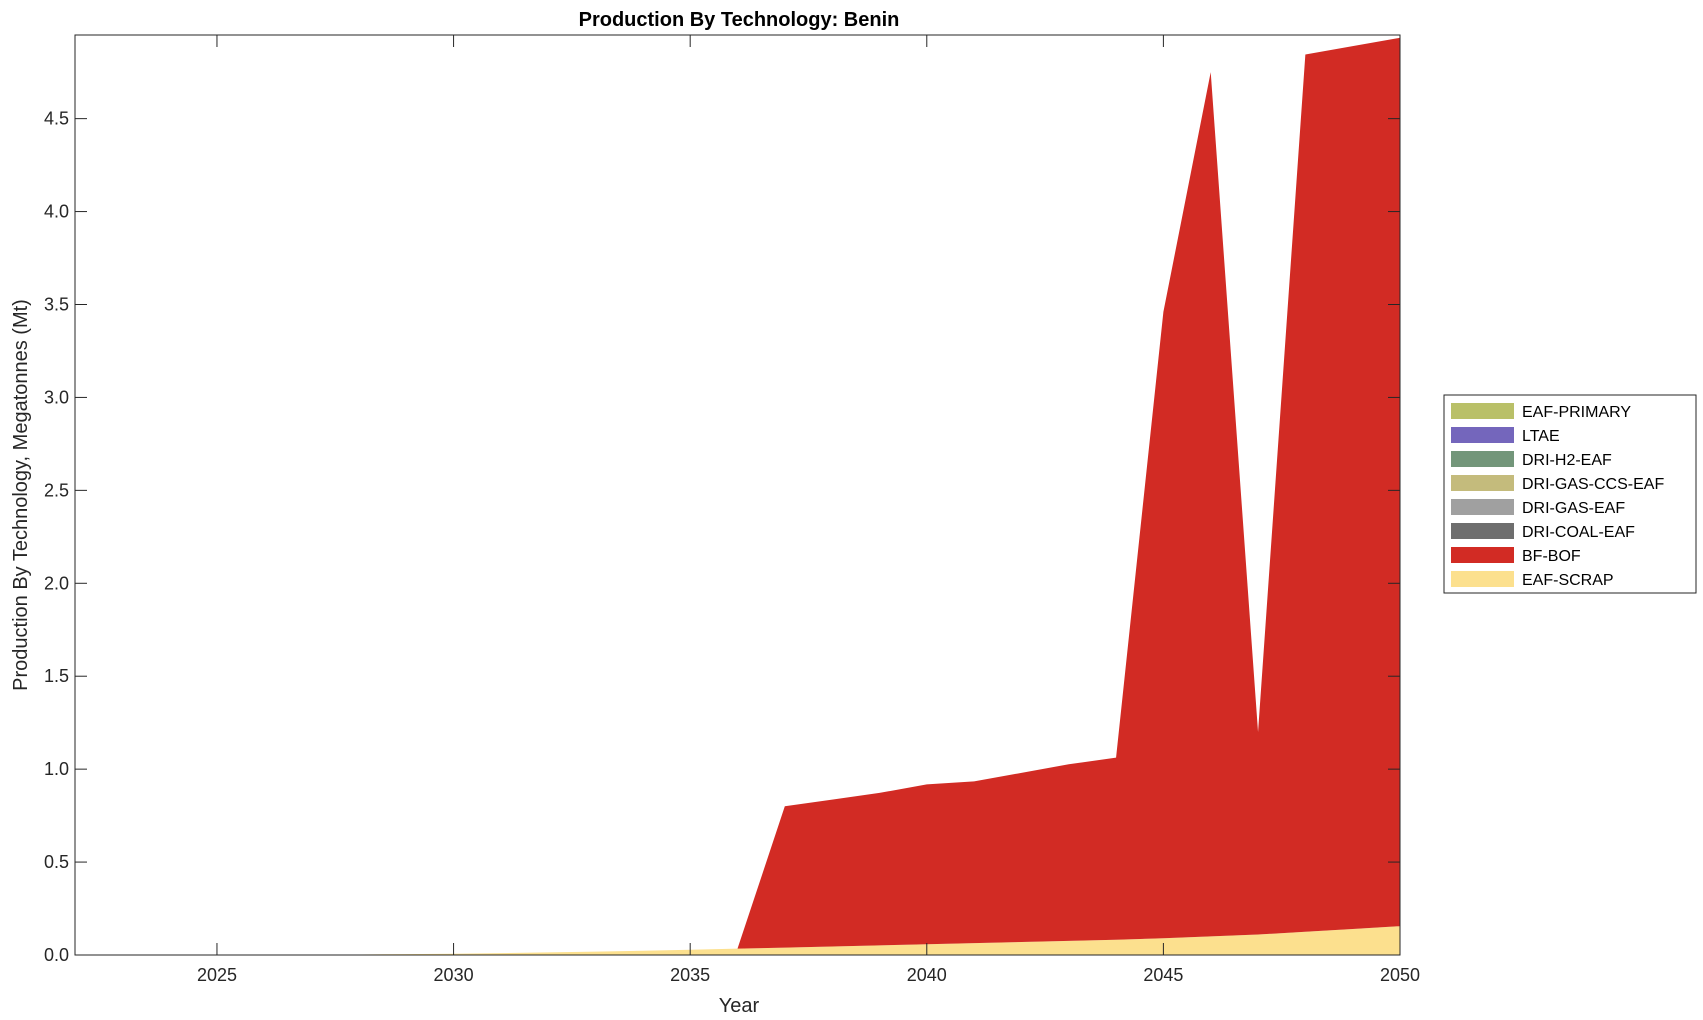 The image size is (1703, 1020). Describe the element at coordinates (737, 940) in the screenshot. I see `area-eaf-scrap` at that location.